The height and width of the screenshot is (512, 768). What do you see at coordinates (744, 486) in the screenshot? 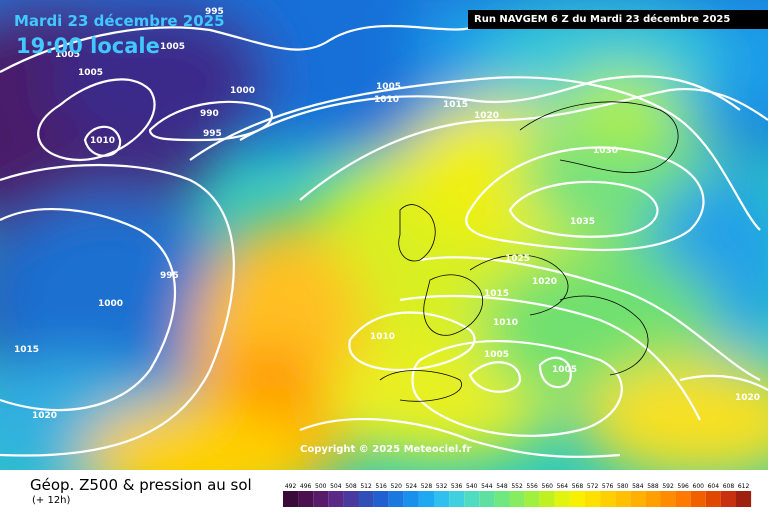
I see `scale-value: 612` at bounding box center [744, 486].